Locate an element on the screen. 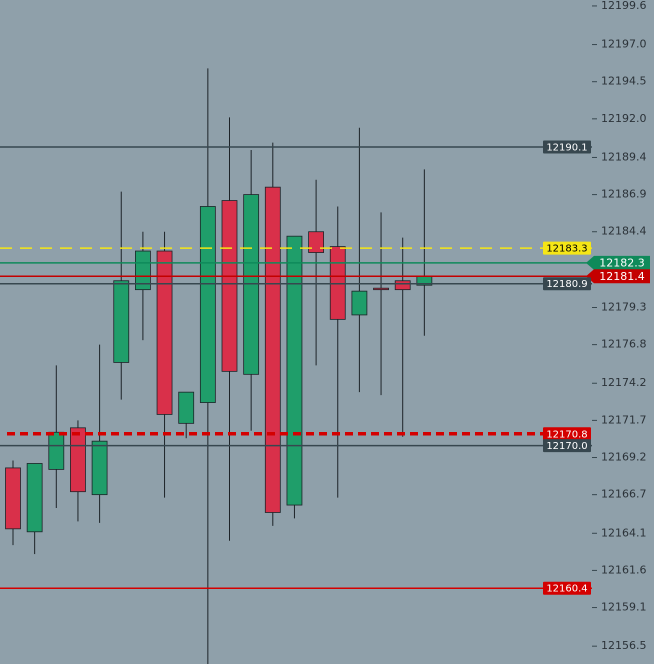 Image resolution: width=654 pixels, height=664 pixels. y-tick-label: 12189.4 is located at coordinates (624, 156).